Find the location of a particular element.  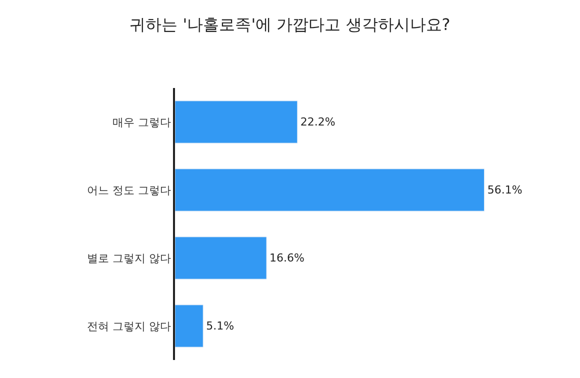

data-label: 5.1% is located at coordinates (220, 326).